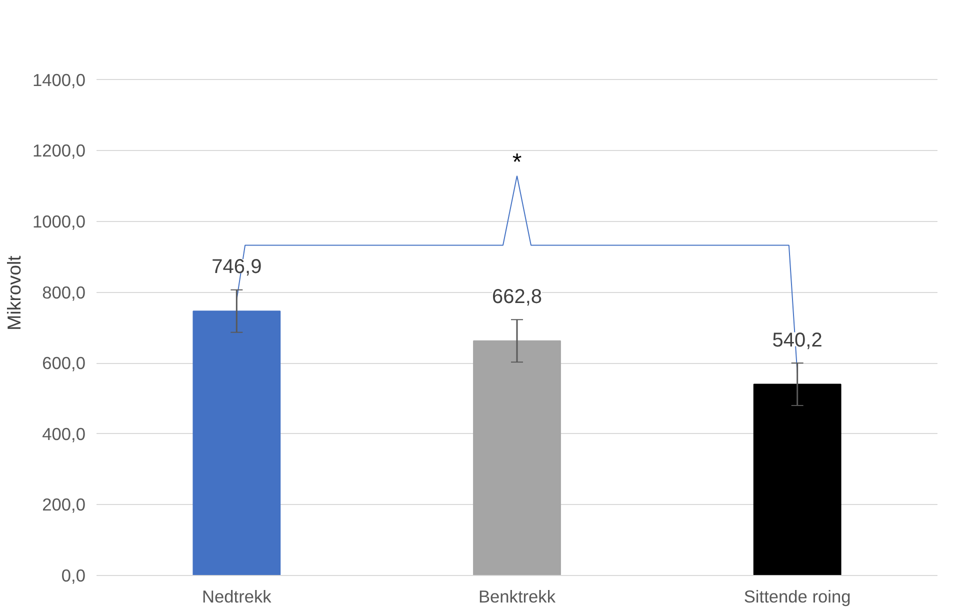 This screenshot has height=609, width=957. I want to click on y-tick-label: 600,0, so click(64, 363).